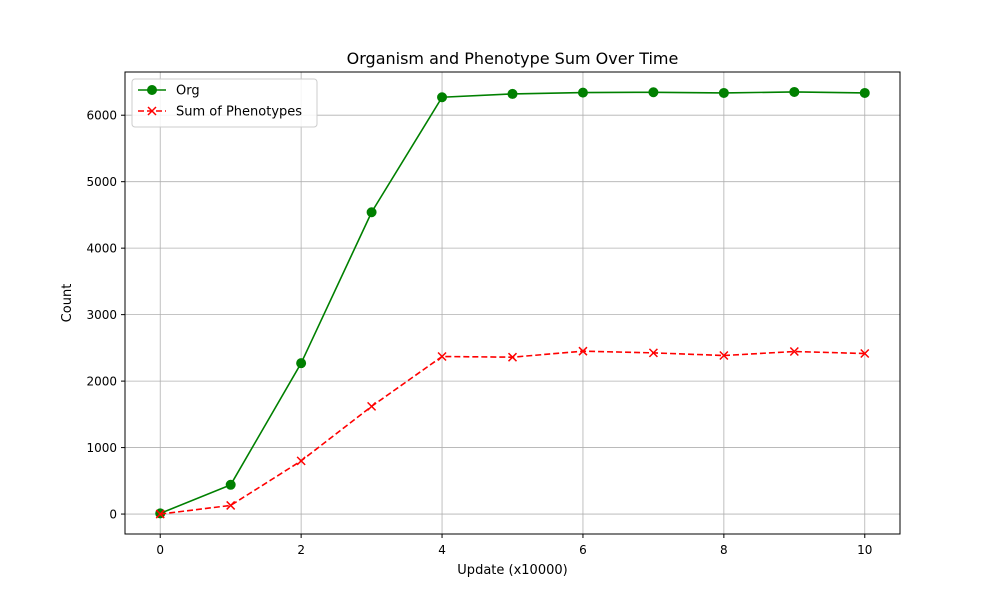 The image size is (1000, 604). What do you see at coordinates (101, 315) in the screenshot?
I see `y-tick-label: 3000` at bounding box center [101, 315].